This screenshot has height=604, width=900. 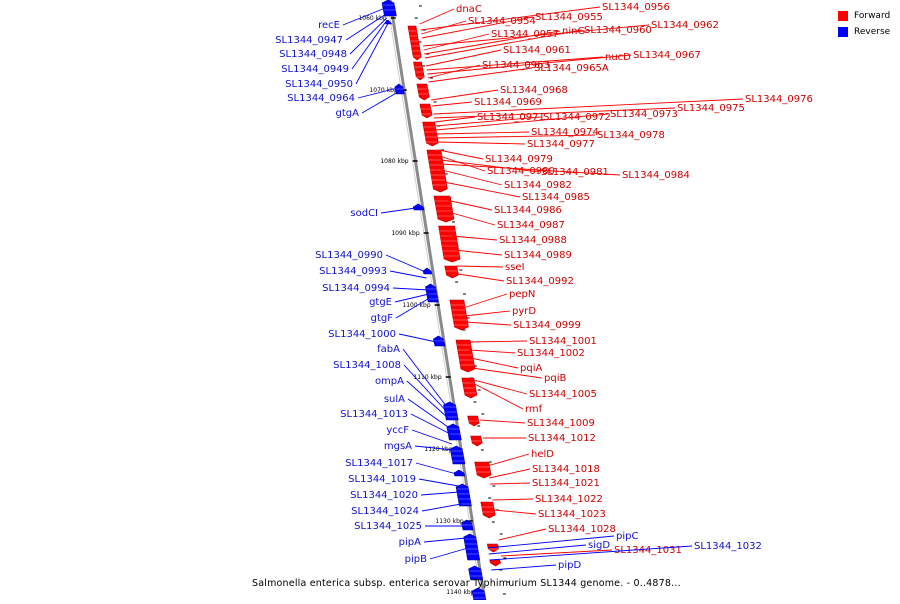 I want to click on reverse-gene-label: SL1344_0964, so click(x=321, y=98).